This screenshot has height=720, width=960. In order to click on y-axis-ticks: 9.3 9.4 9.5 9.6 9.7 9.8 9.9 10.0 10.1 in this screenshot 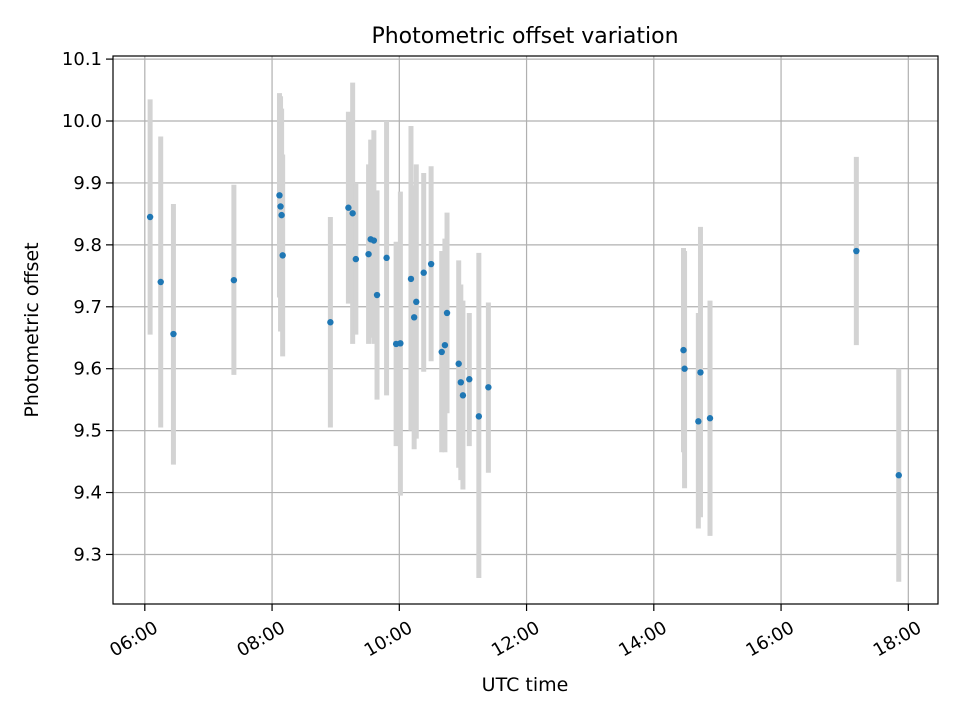, I will do `click(87, 307)`.